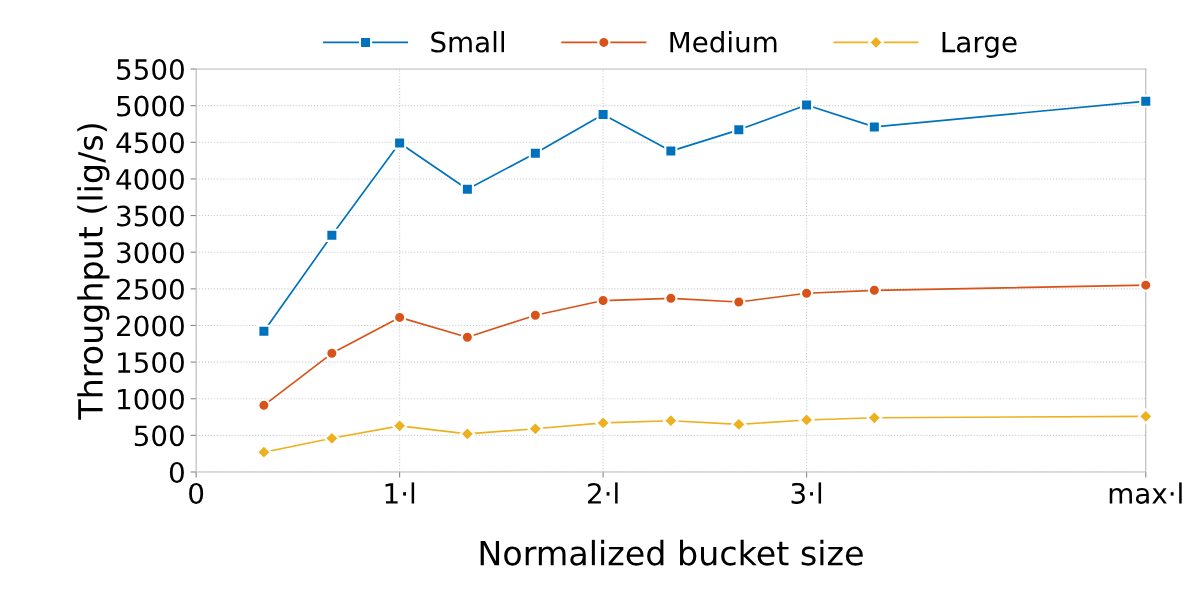 The image size is (1196, 590). Describe the element at coordinates (150, 289) in the screenshot. I see `y-tick-label: 2500` at that location.